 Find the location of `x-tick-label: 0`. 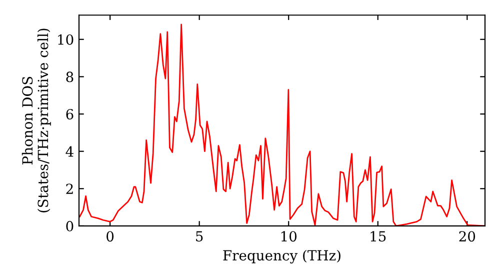

x-tick-label: 0 is located at coordinates (110, 236).